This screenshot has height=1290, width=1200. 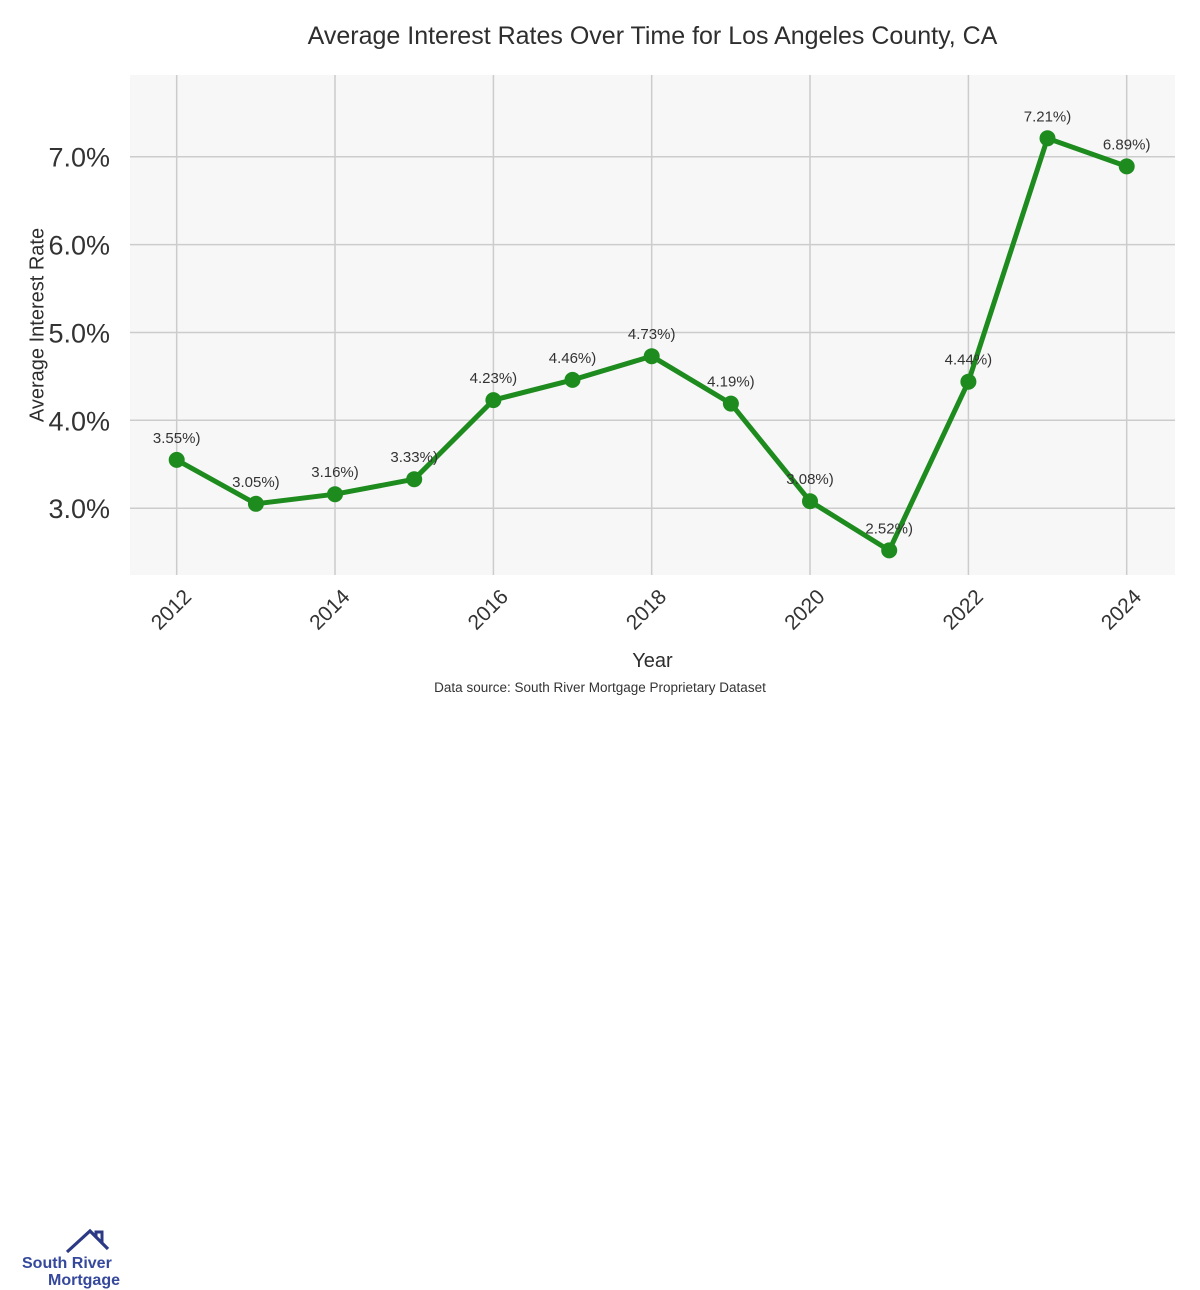 I want to click on x-tick-label-2014: 2014, so click(x=330, y=610).